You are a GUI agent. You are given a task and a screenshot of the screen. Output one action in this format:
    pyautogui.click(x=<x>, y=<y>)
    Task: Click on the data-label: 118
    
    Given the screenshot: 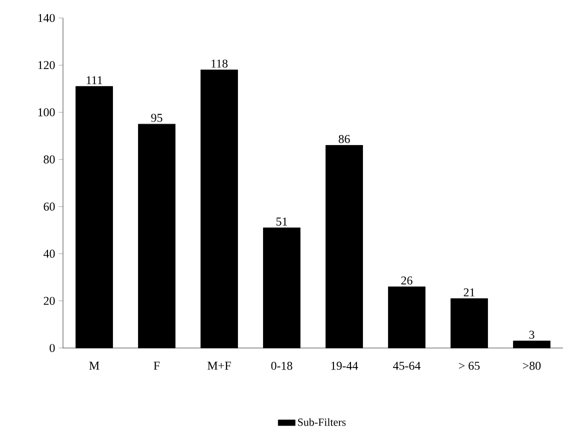 What is the action you would take?
    pyautogui.click(x=220, y=64)
    